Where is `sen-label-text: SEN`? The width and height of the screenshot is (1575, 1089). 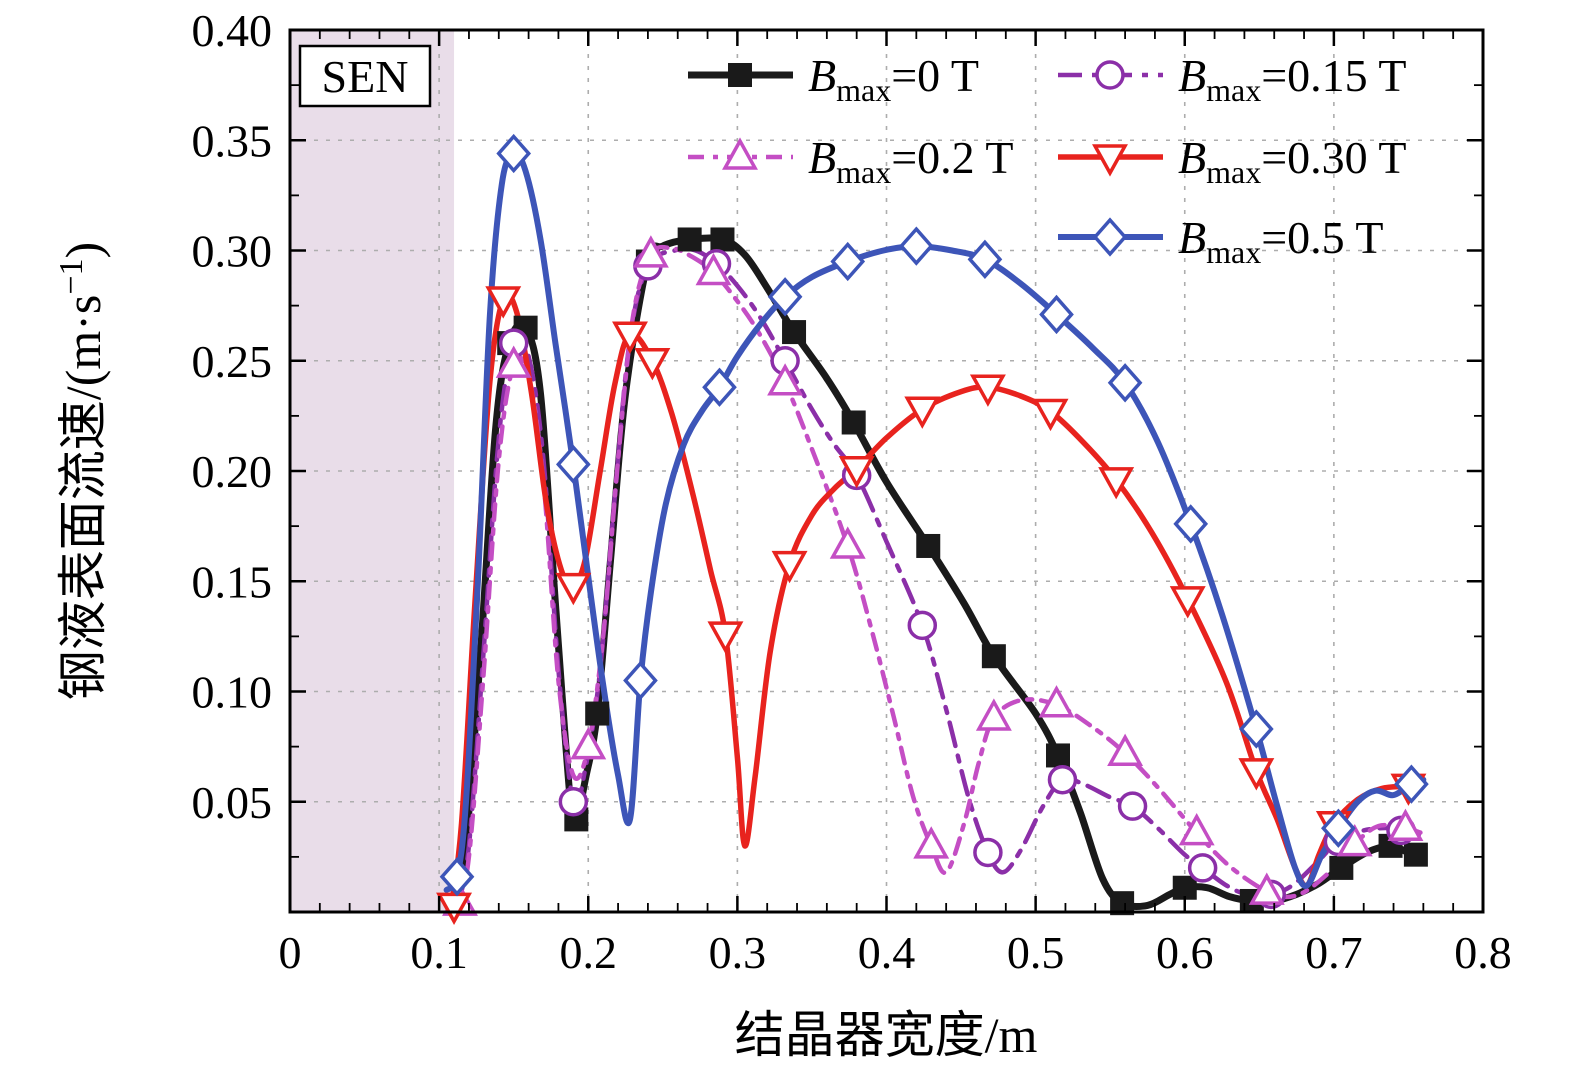
sen-label-text: SEN is located at coordinates (365, 76).